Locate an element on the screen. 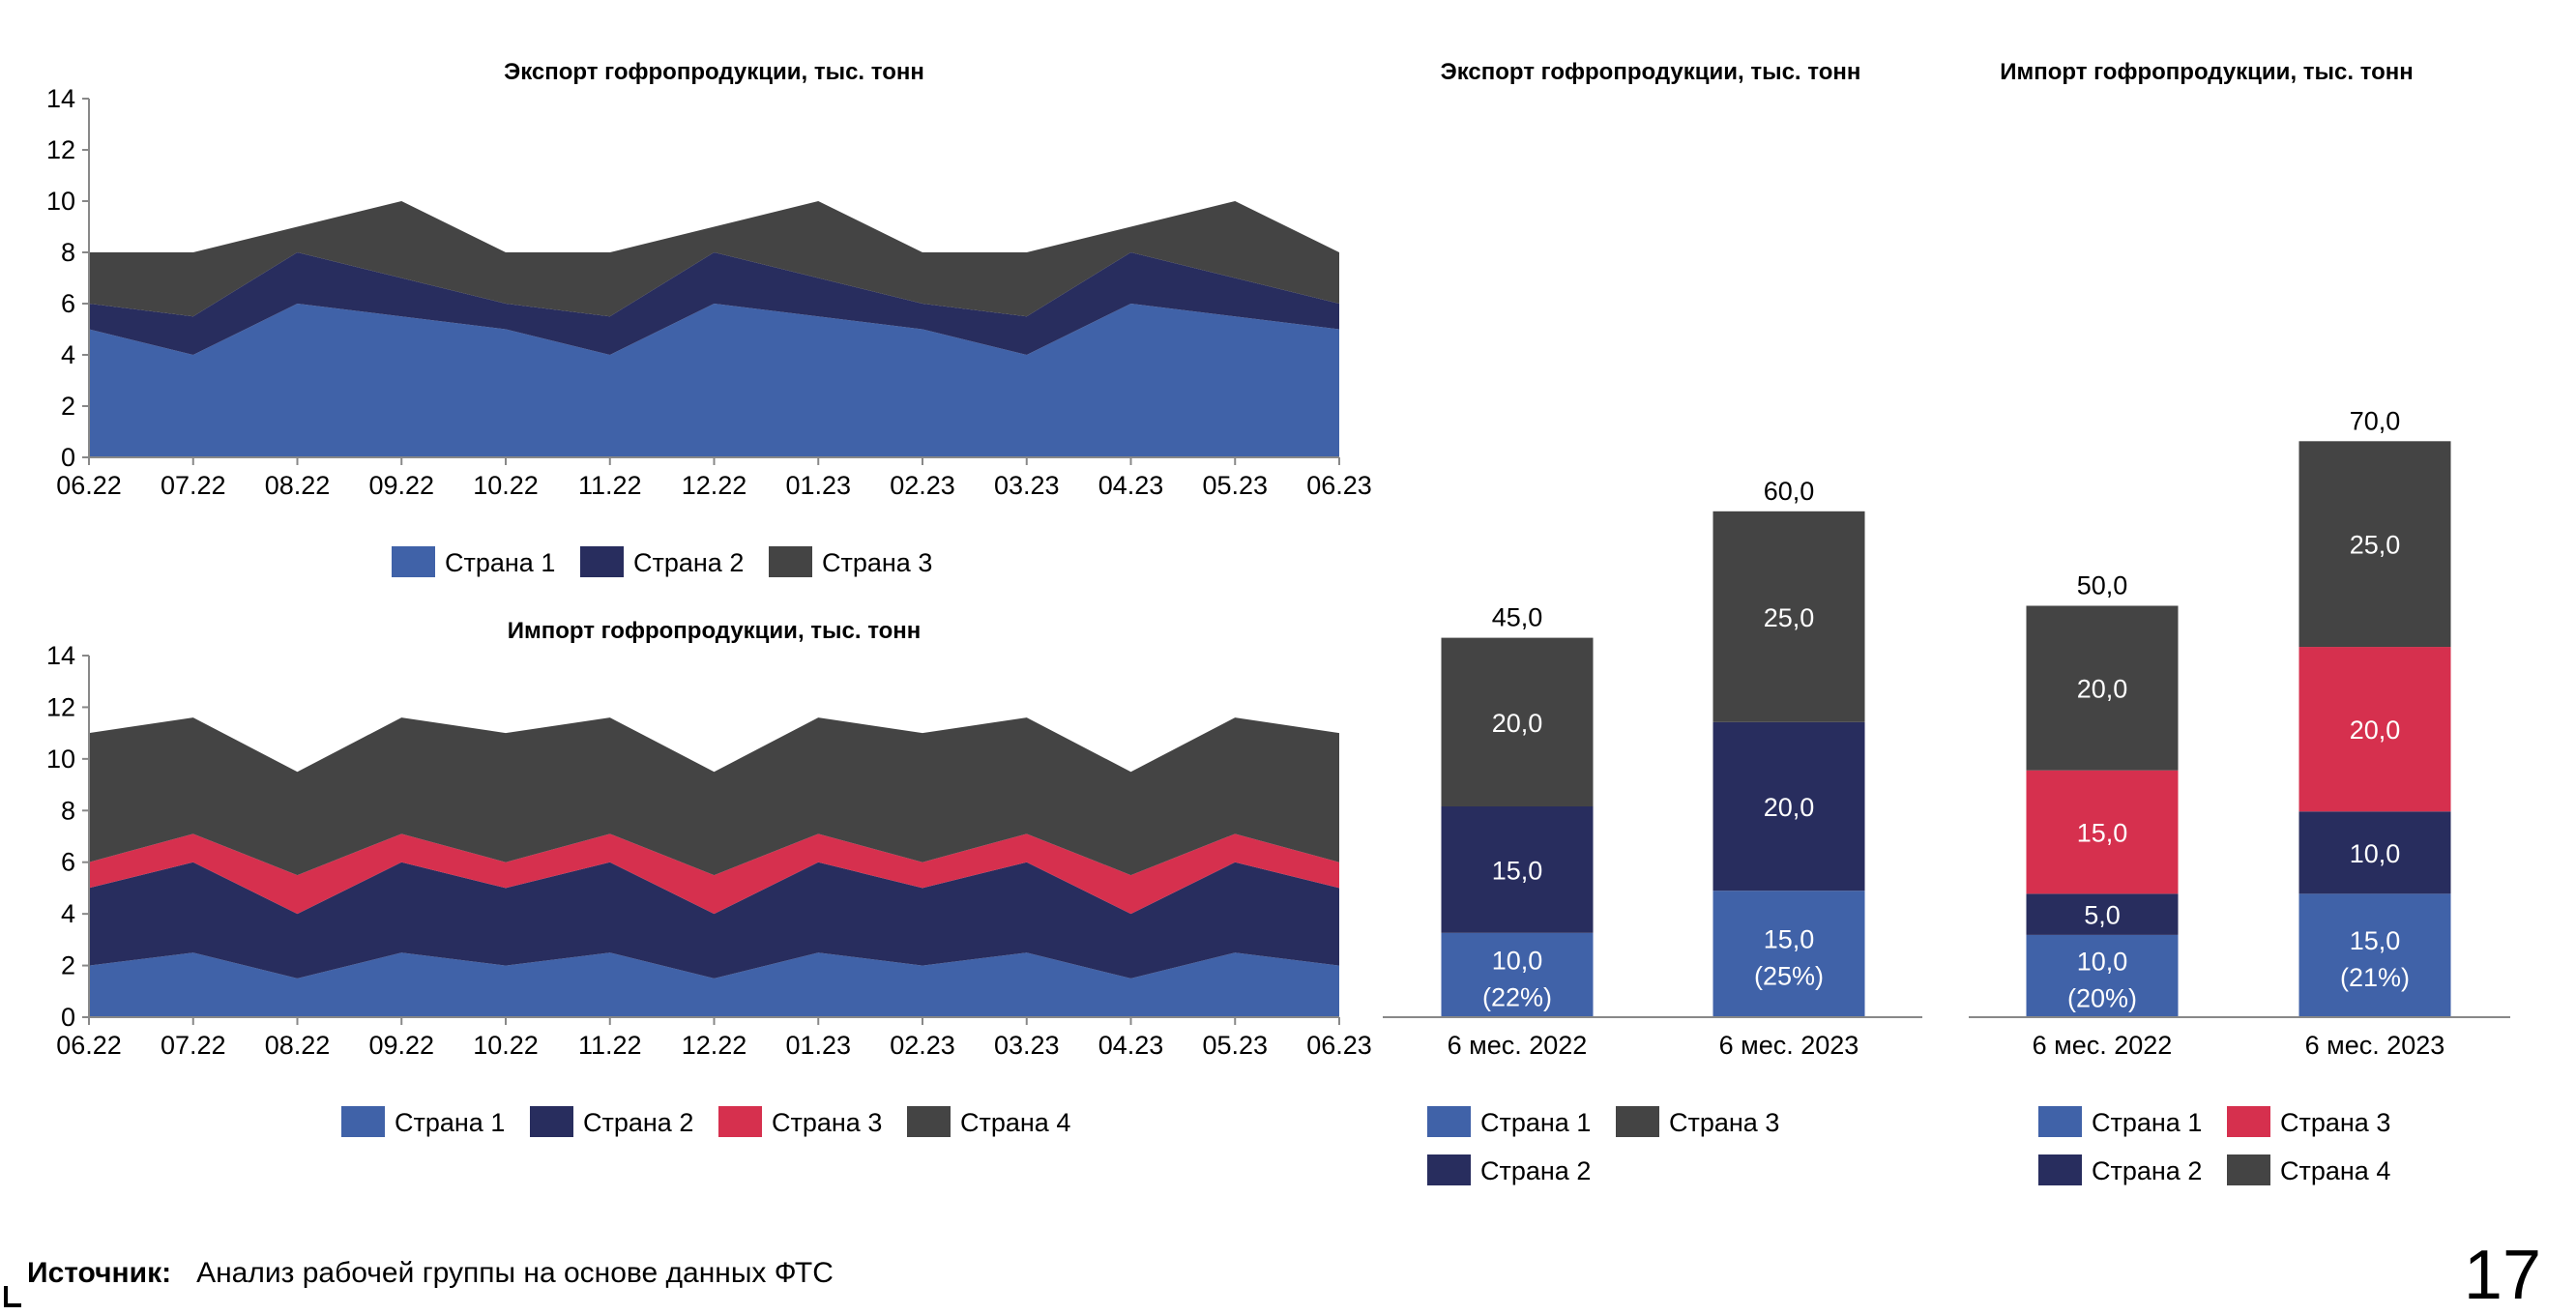 The width and height of the screenshot is (2576, 1315). bar-share-label: (20%) is located at coordinates (2102, 997).